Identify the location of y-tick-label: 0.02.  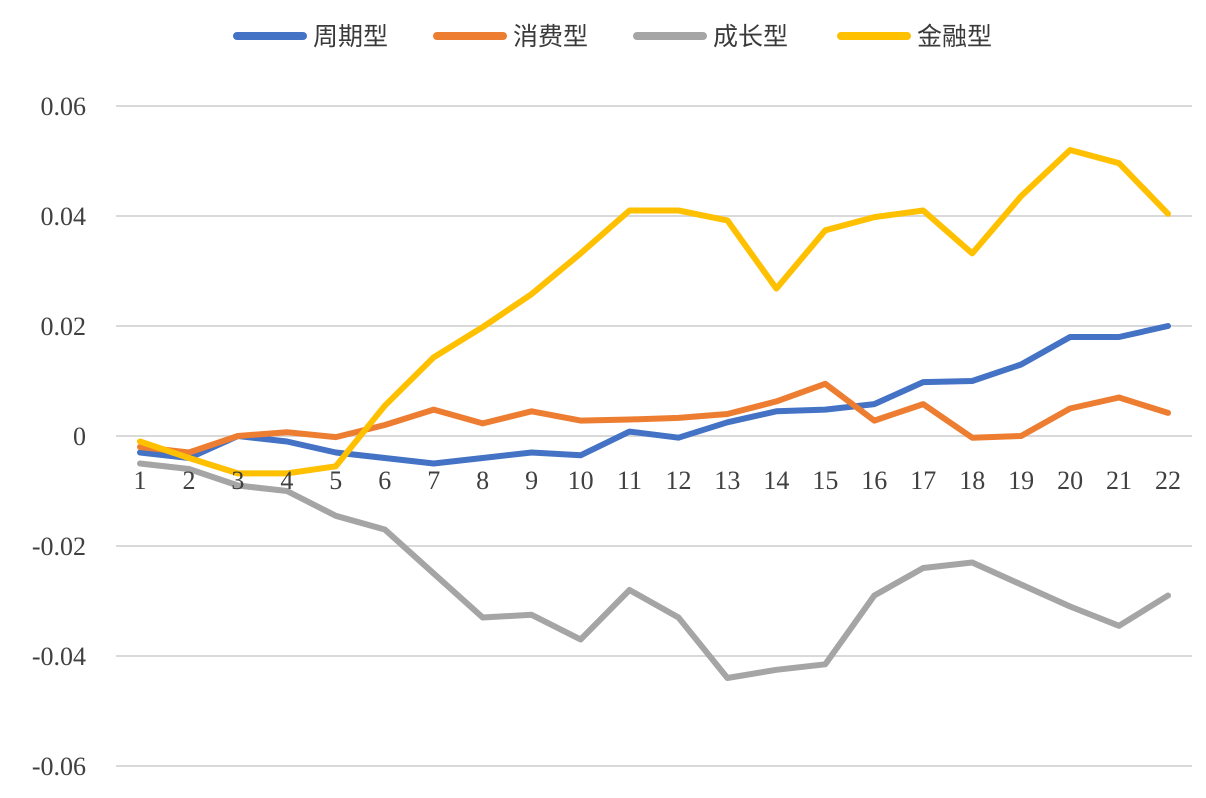
(64, 326).